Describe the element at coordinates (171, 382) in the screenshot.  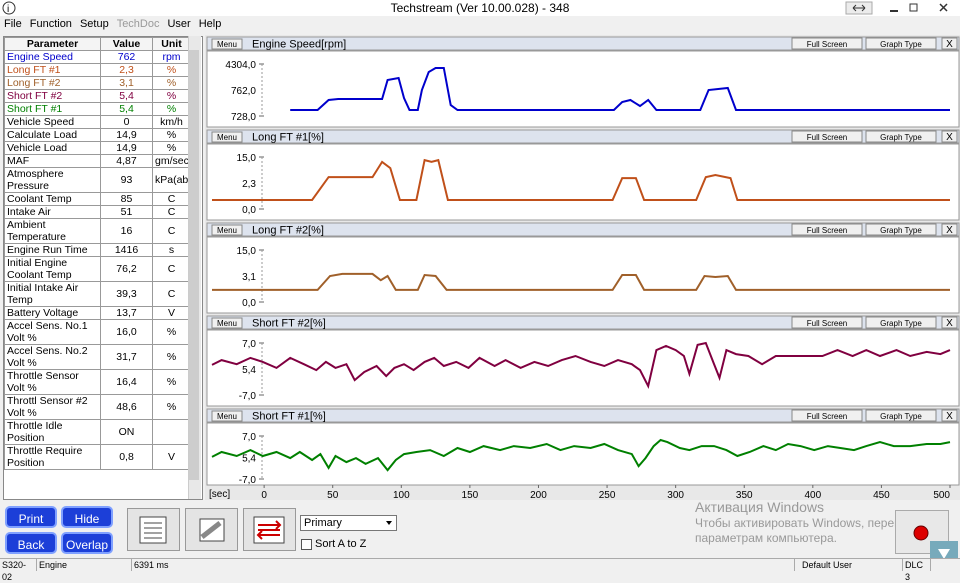
I see `unit-cell: %` at that location.